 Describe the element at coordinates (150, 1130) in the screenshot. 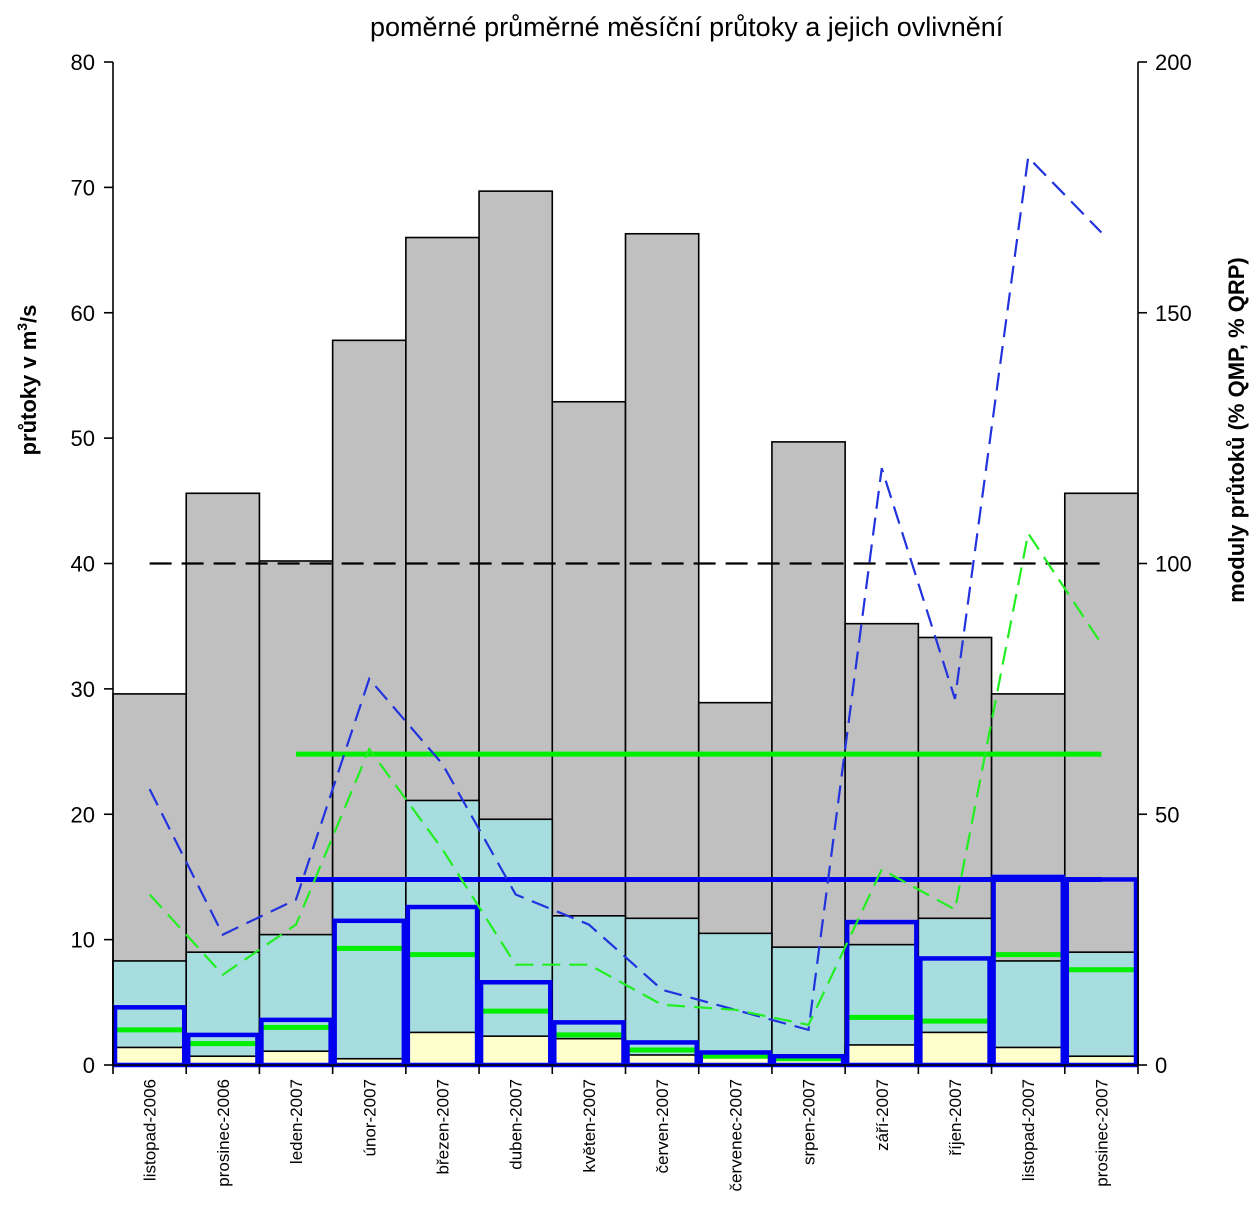

I see `x-tick-label-0: listopad-2006` at that location.